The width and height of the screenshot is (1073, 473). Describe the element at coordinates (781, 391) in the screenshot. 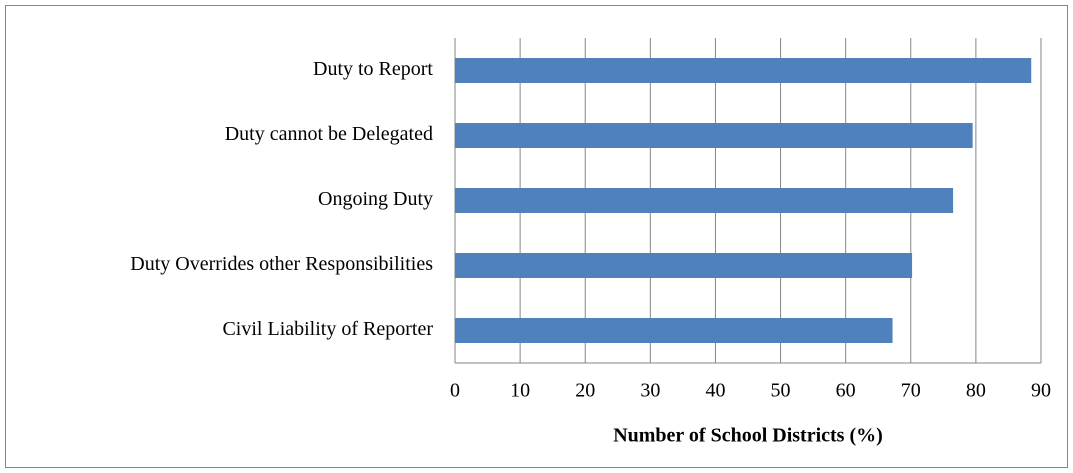

I see `x-tick-label: 50` at that location.